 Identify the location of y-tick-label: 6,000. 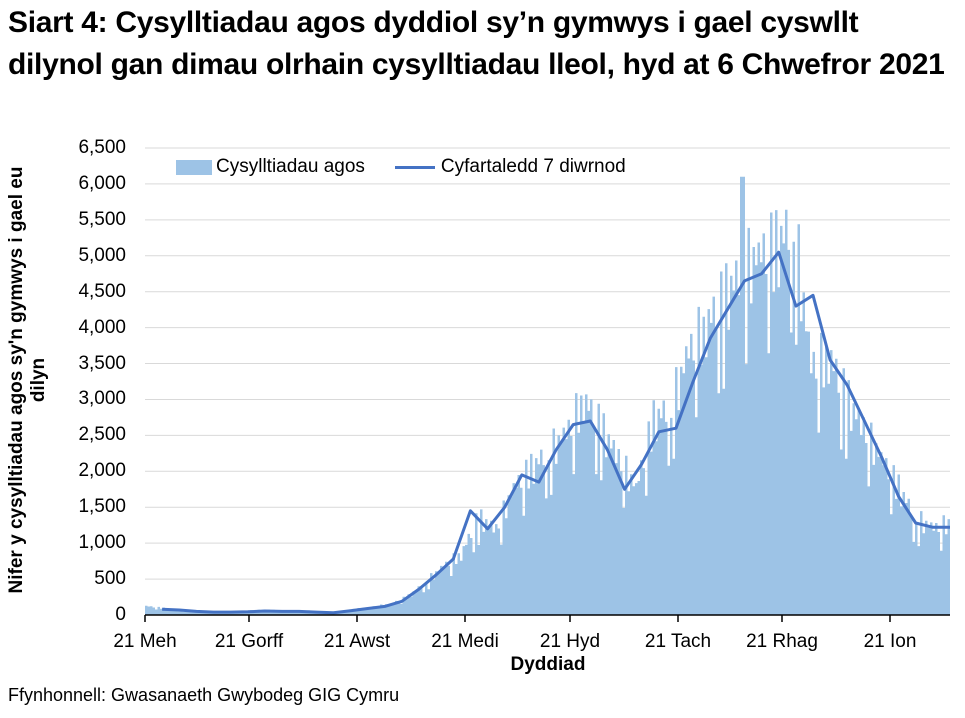
(102, 183).